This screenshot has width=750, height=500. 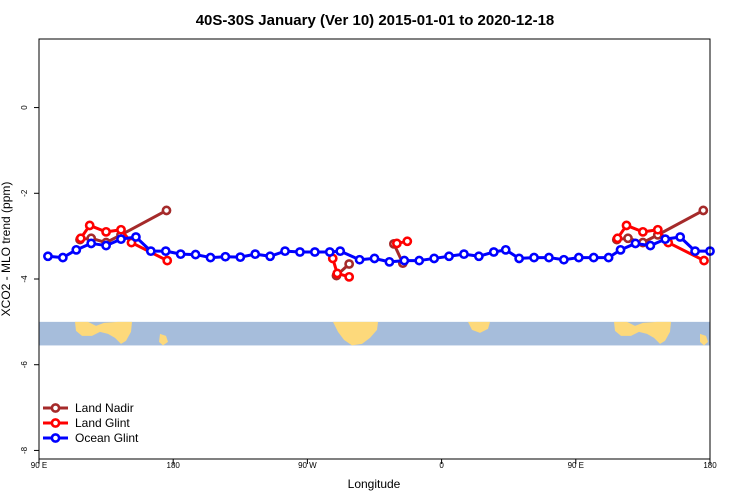 What do you see at coordinates (29, 279) in the screenshot?
I see `y-axis: 0 -2 -4 -6 -8` at bounding box center [29, 279].